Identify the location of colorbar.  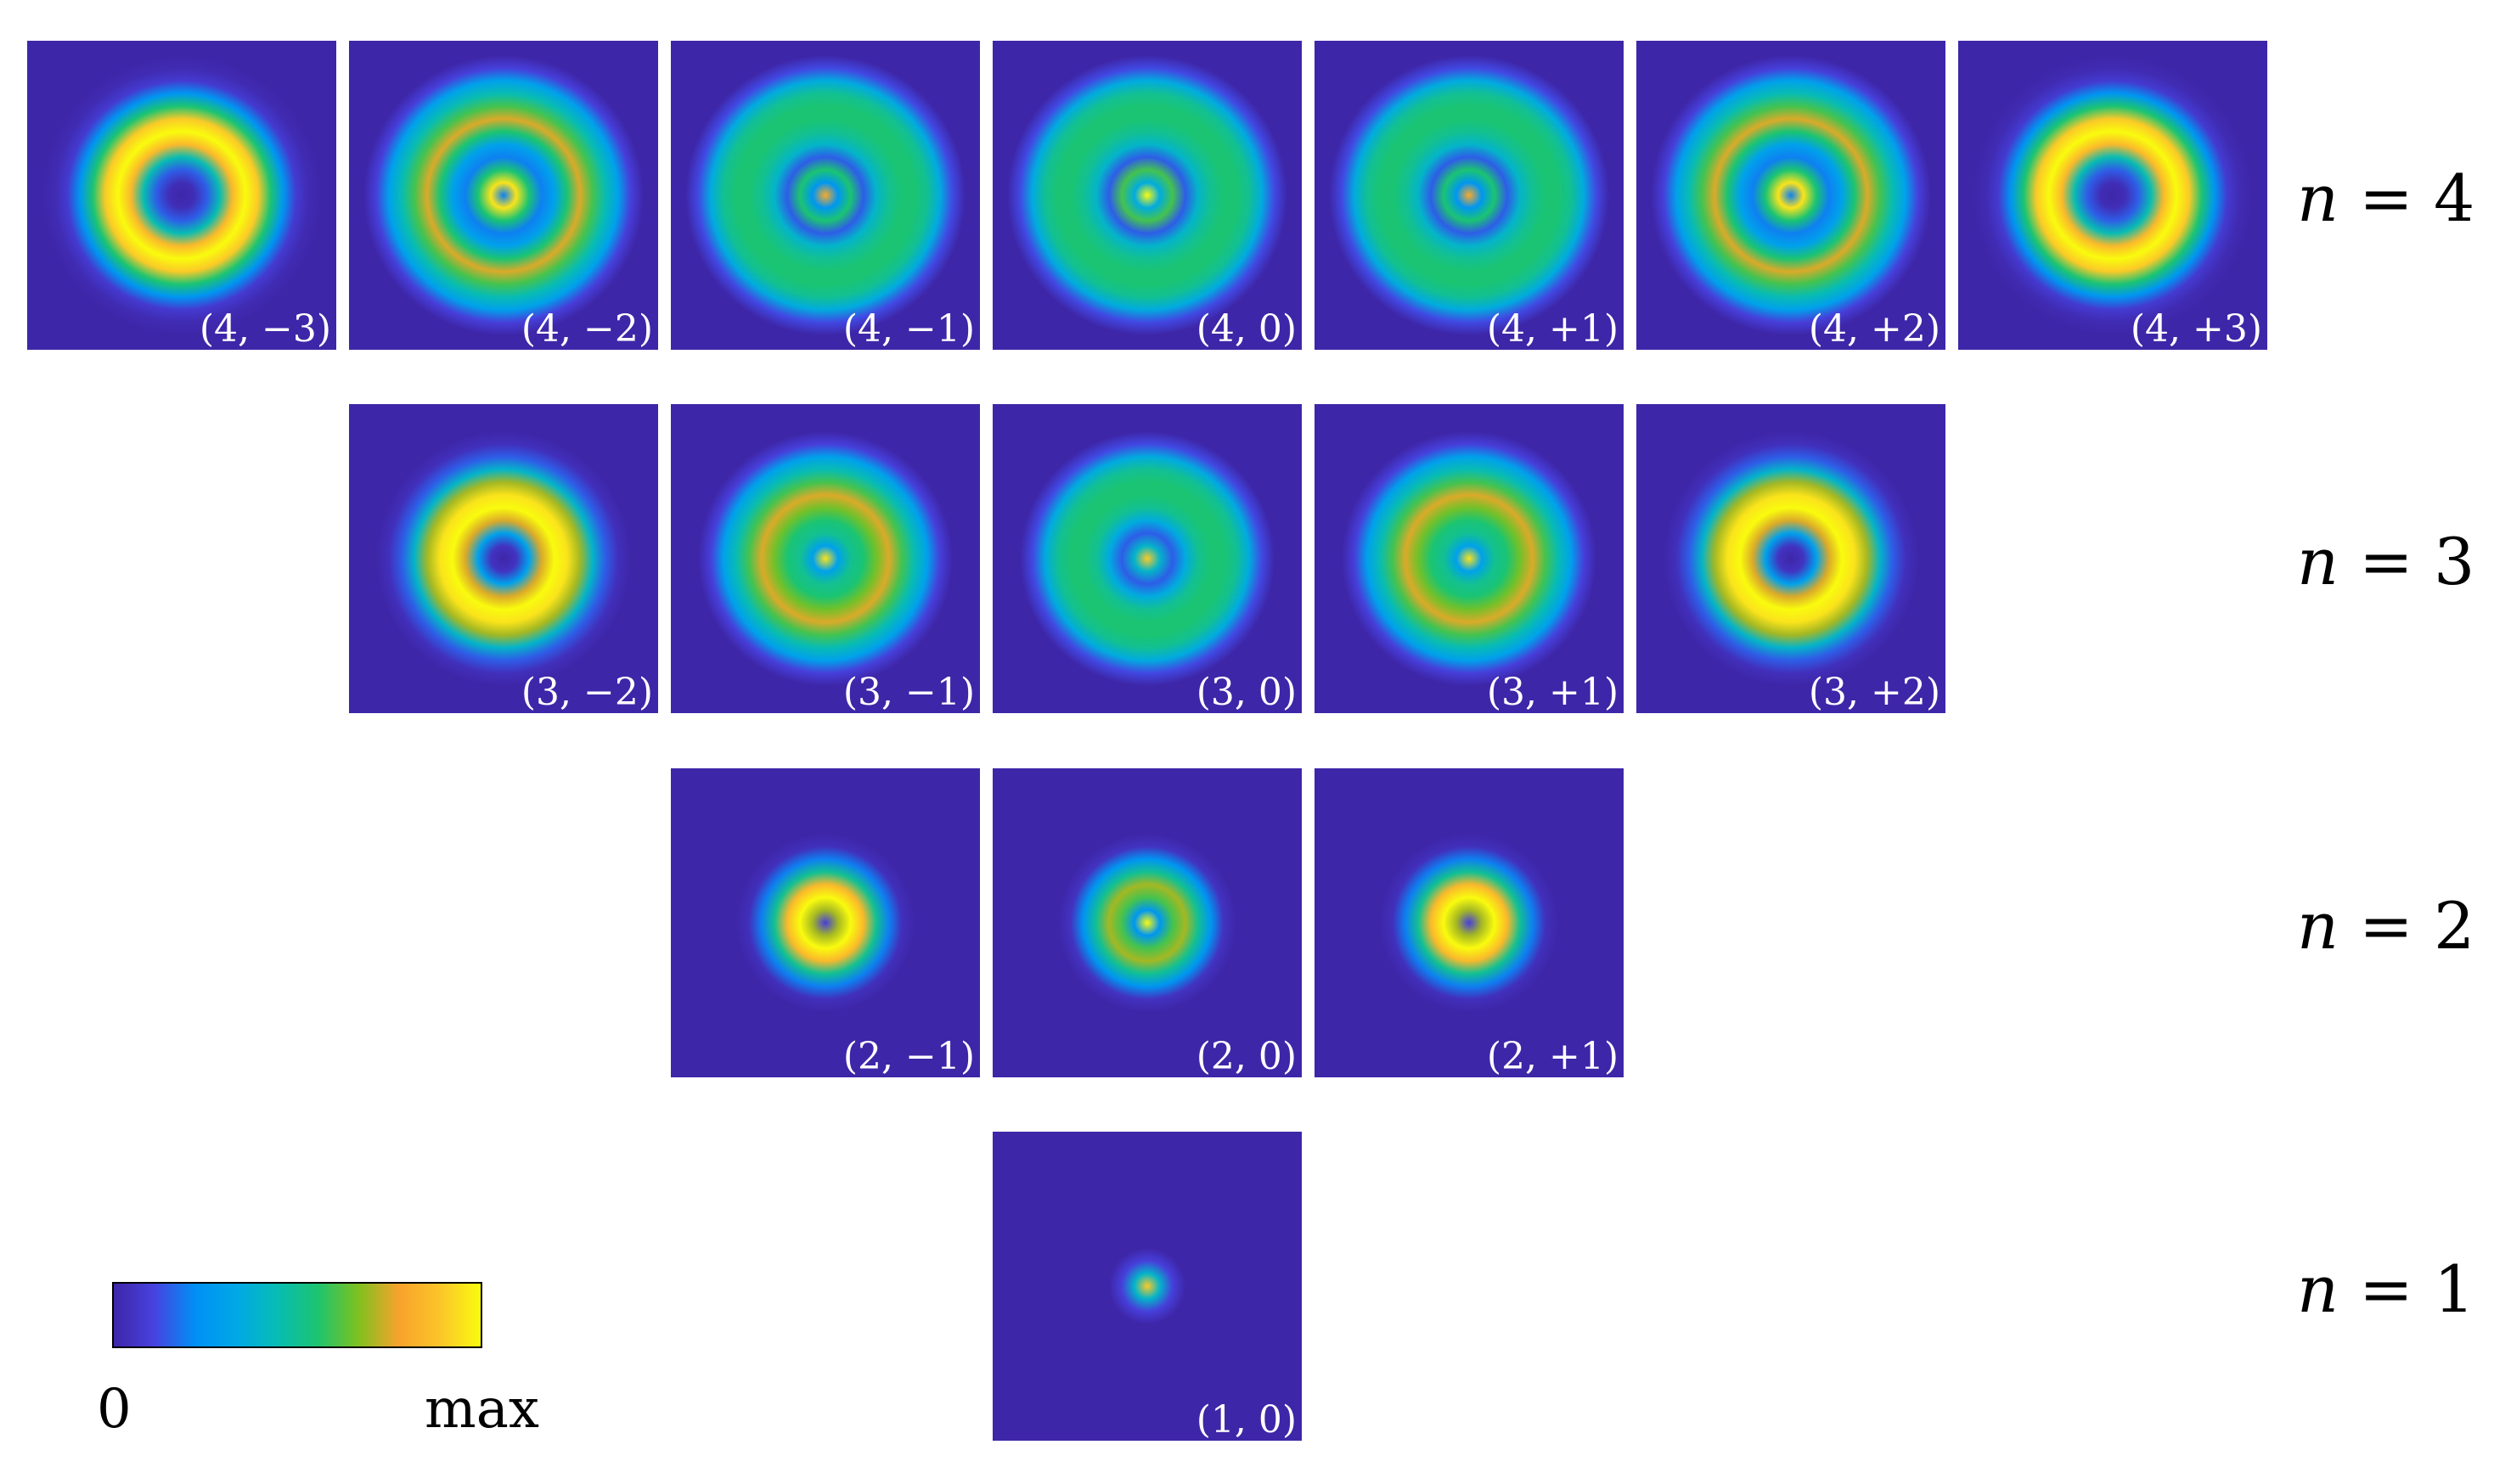
(297, 1315).